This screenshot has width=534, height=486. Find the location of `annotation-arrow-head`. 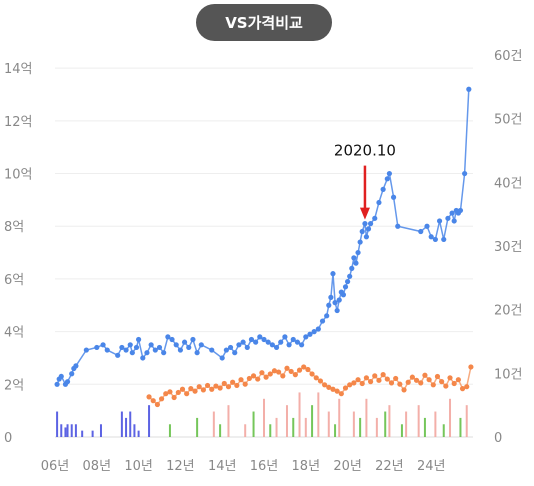

annotation-arrow-head is located at coordinates (364, 213).